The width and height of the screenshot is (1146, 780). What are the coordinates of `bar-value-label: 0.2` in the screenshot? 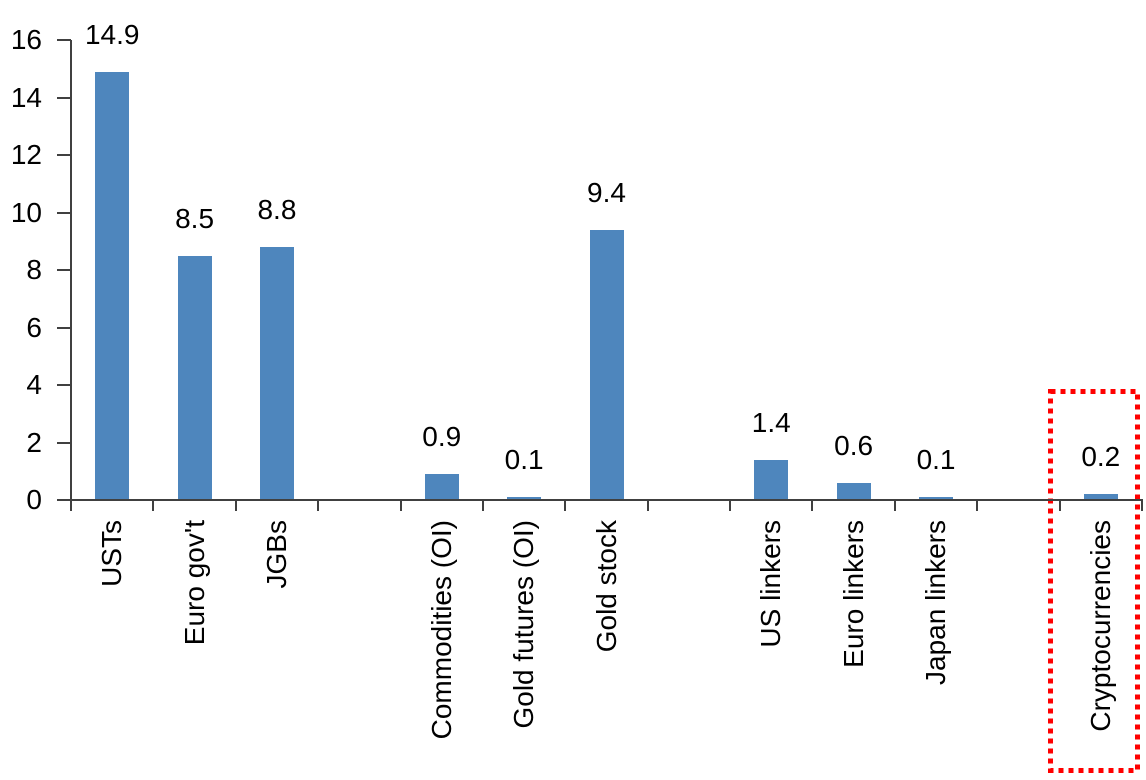 It's located at (1101, 456).